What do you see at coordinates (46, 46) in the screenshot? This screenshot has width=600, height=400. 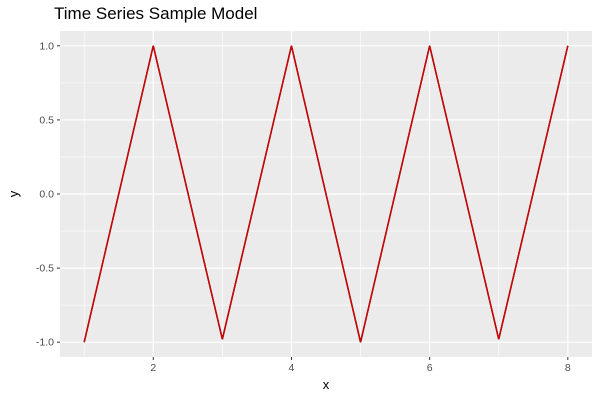 I see `y-tick-label: 1.0` at bounding box center [46, 46].